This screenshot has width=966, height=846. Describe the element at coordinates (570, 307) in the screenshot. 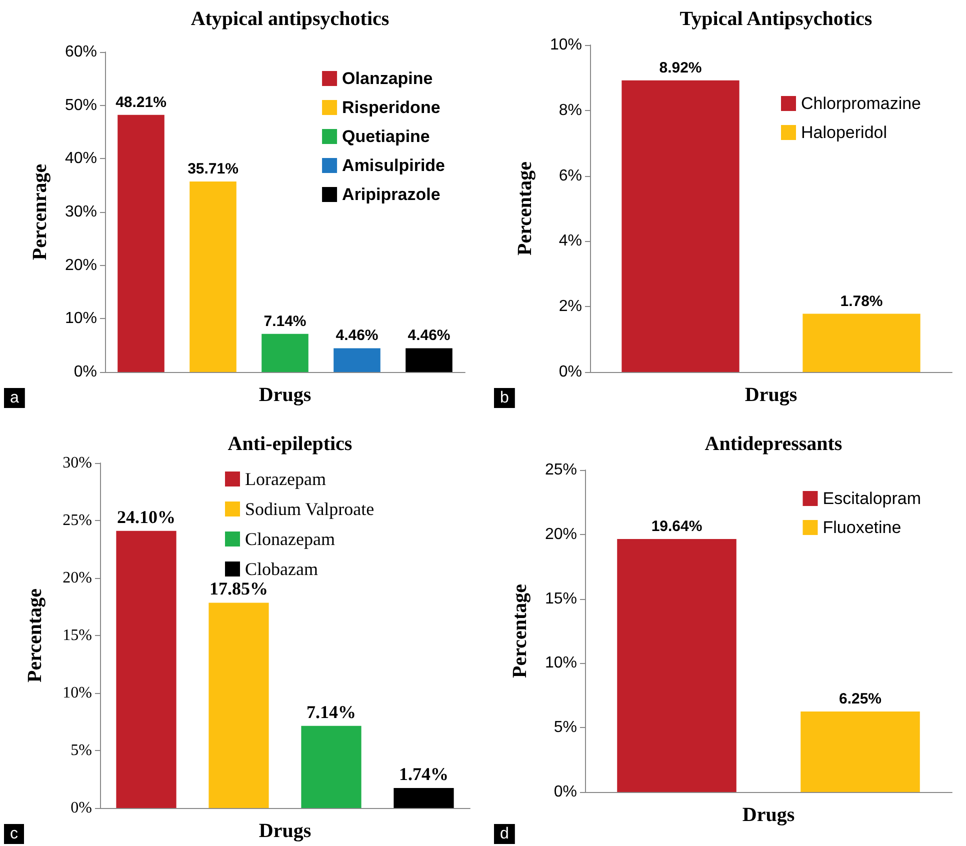

I see `y-tick-label: 2%` at that location.